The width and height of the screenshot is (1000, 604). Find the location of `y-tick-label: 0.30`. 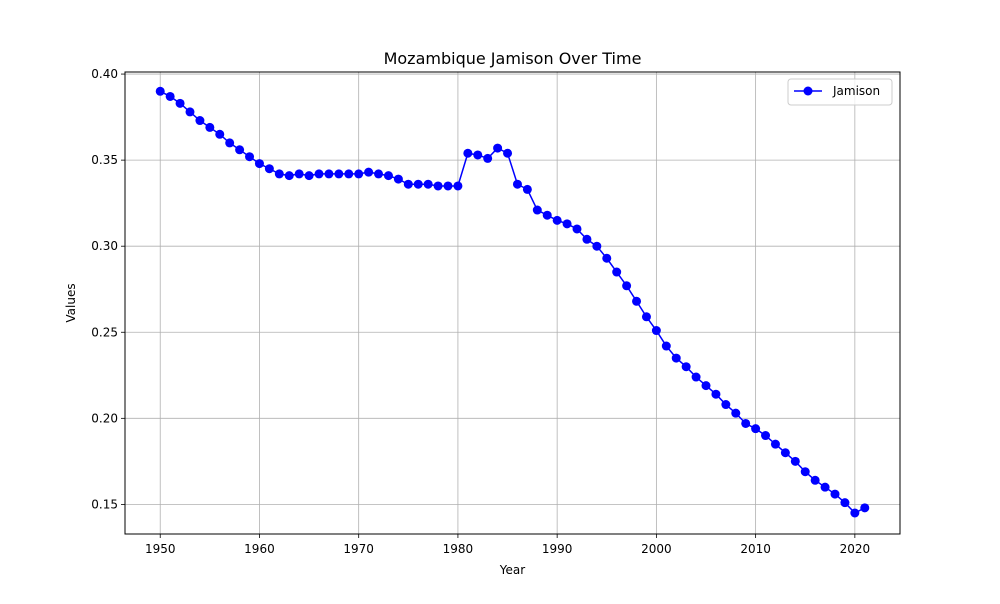

y-tick-label: 0.30 is located at coordinates (104, 246).